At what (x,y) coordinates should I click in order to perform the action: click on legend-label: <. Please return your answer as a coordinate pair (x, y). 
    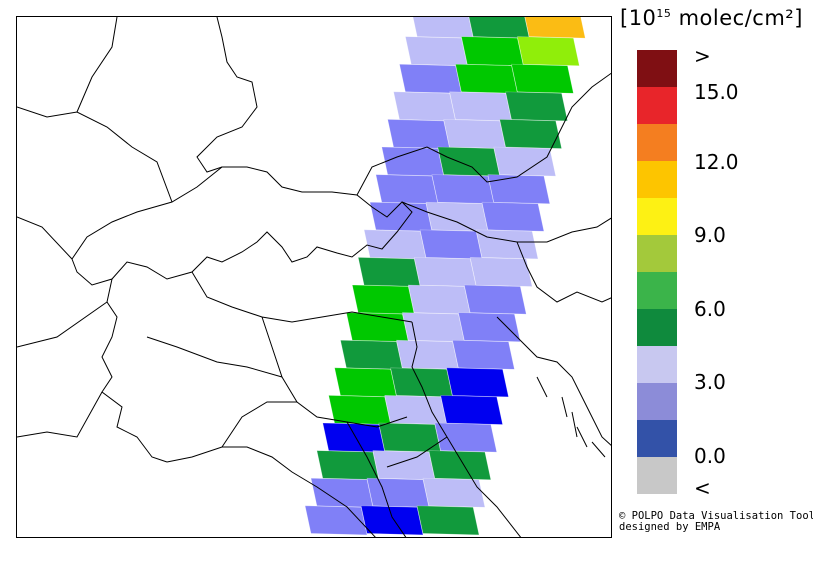
    Looking at the image, I should click on (702, 488).